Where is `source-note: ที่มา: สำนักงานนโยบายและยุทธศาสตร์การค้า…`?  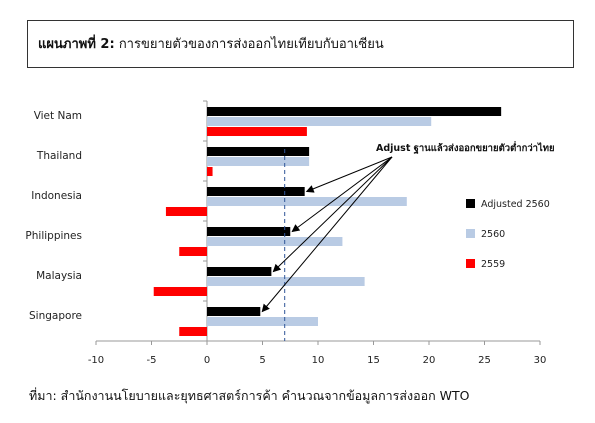
source-note: ที่มา: สำนักงานนโยบายและยุทธศาสตร์การค้า… is located at coordinates (249, 395).